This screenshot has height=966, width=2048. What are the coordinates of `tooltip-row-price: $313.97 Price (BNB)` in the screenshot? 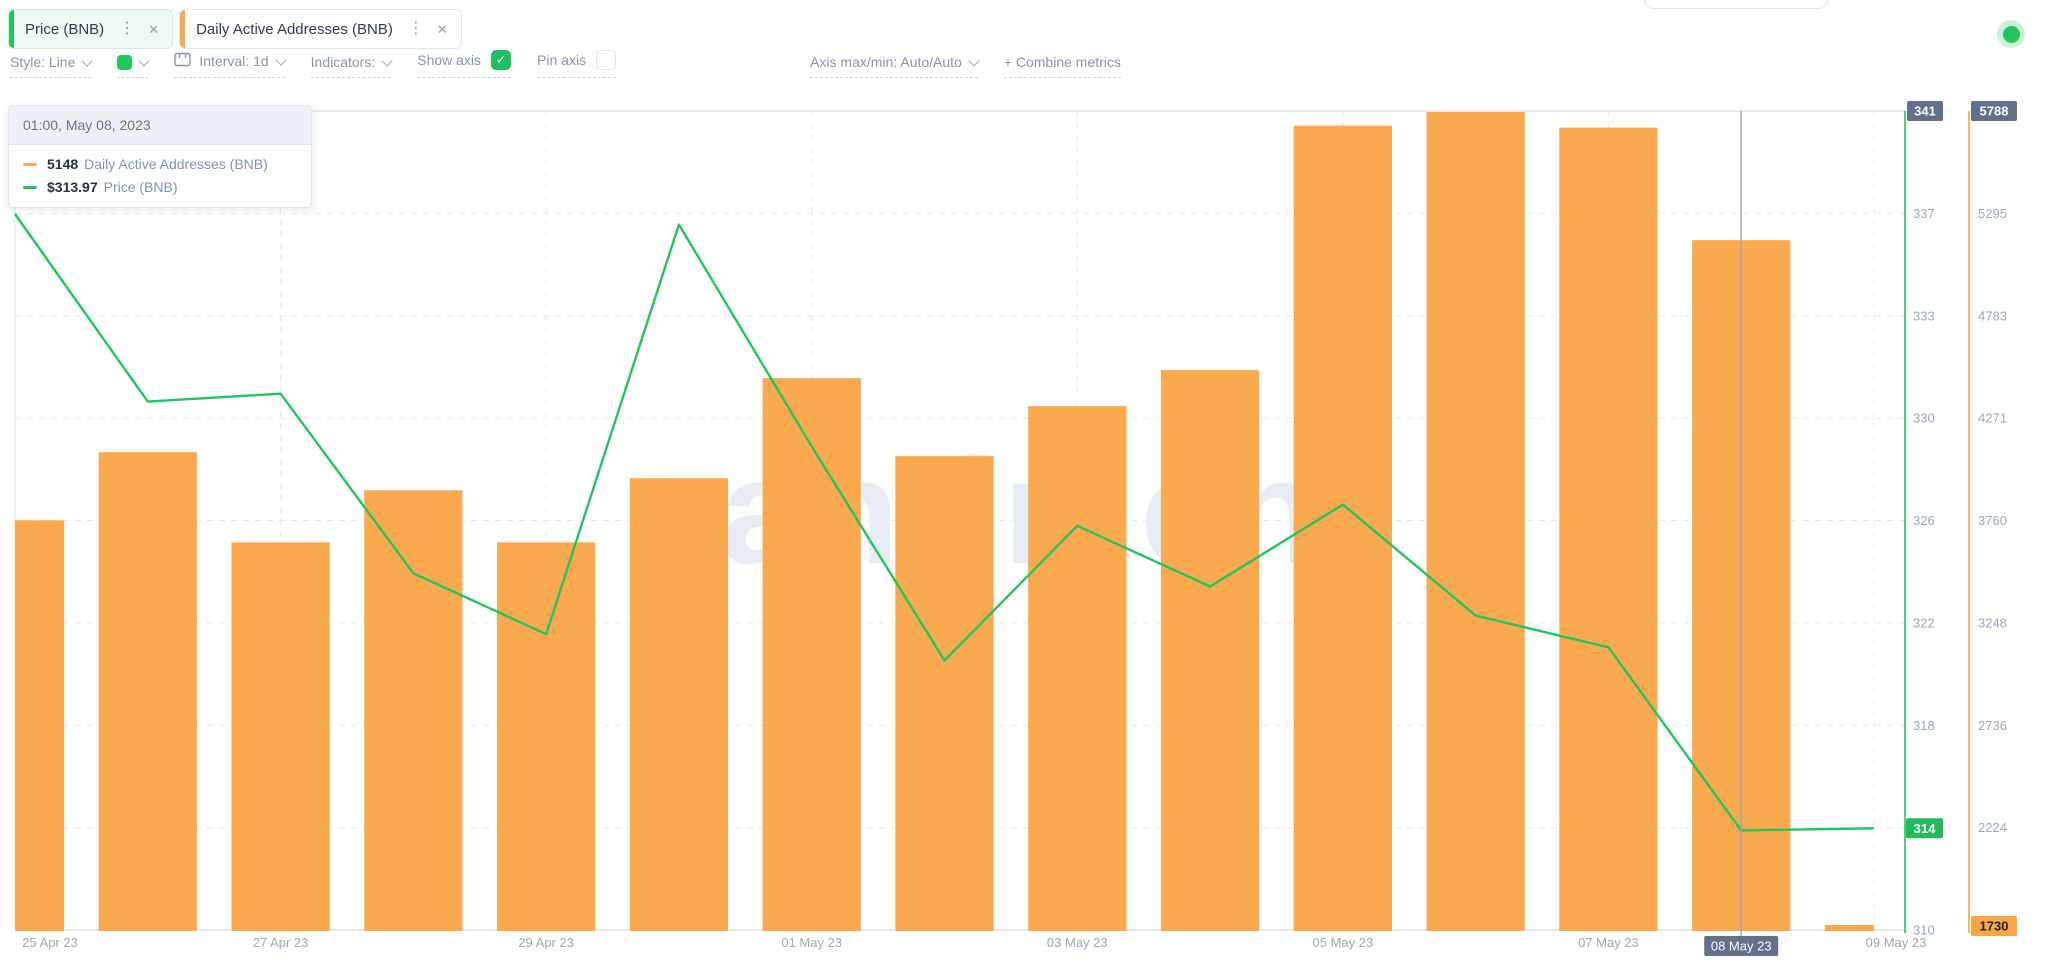 It's located at (160, 187).